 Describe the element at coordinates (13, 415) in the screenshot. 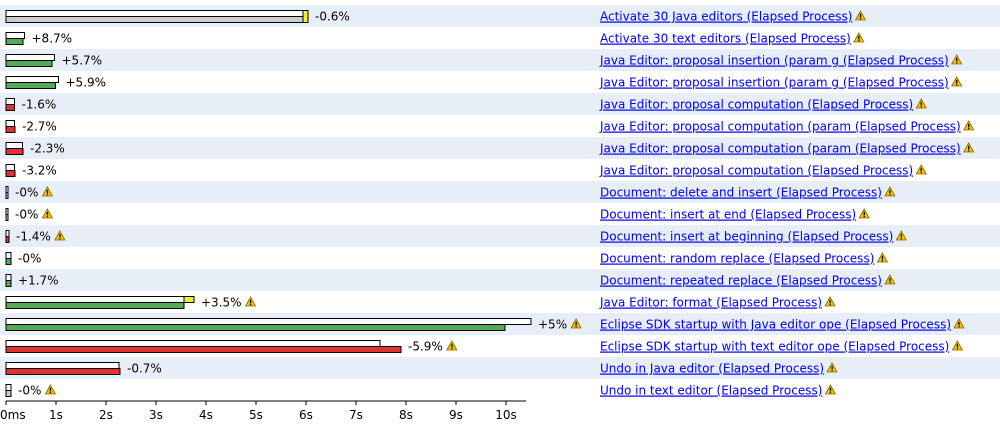

I see `x-tick-label: 0ms` at that location.